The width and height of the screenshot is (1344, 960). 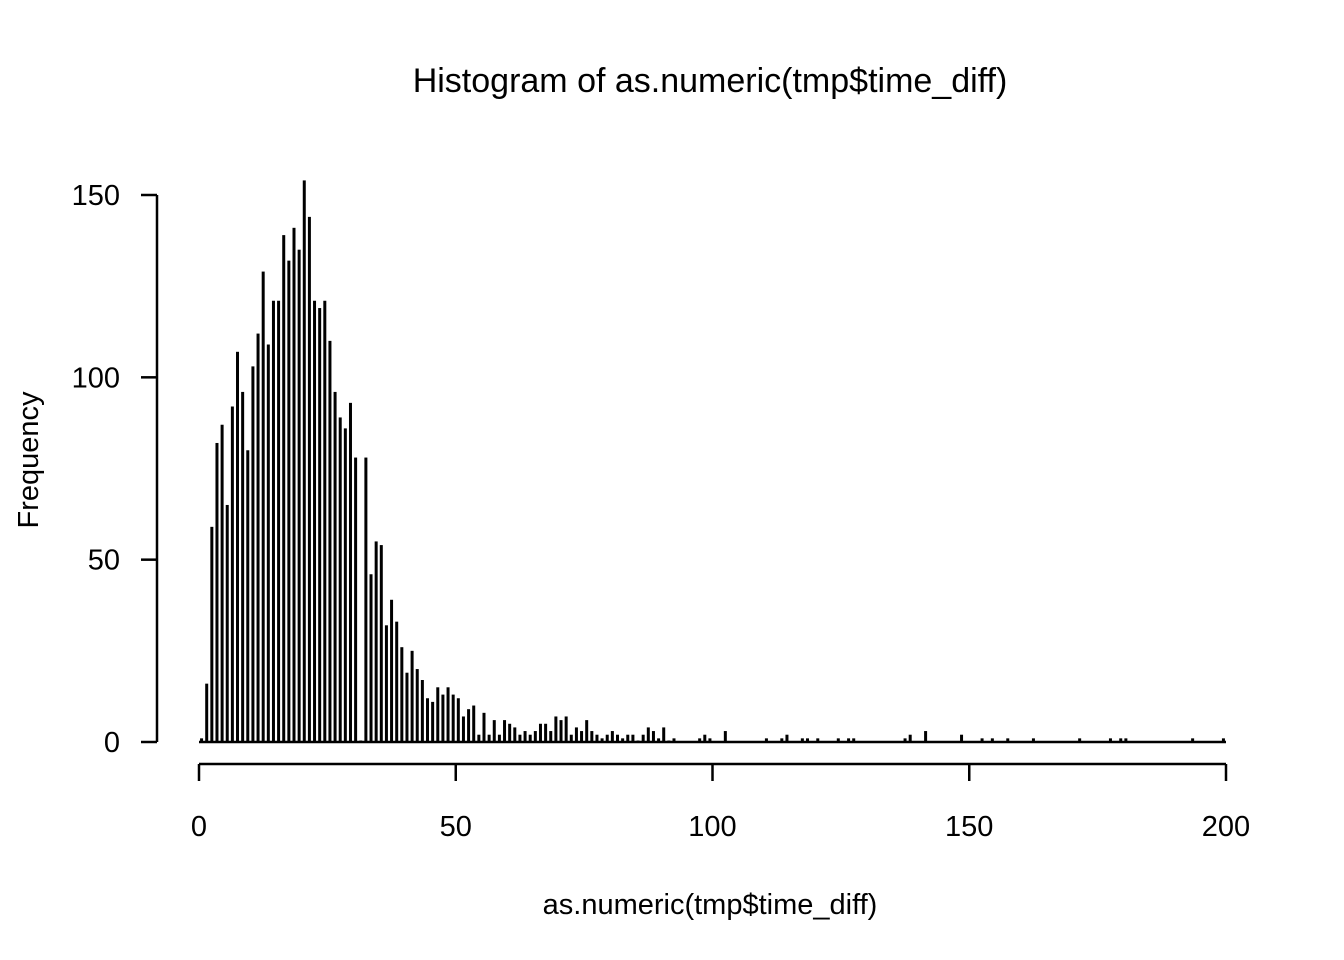 What do you see at coordinates (1226, 827) in the screenshot?
I see `x-tick-label: 200` at bounding box center [1226, 827].